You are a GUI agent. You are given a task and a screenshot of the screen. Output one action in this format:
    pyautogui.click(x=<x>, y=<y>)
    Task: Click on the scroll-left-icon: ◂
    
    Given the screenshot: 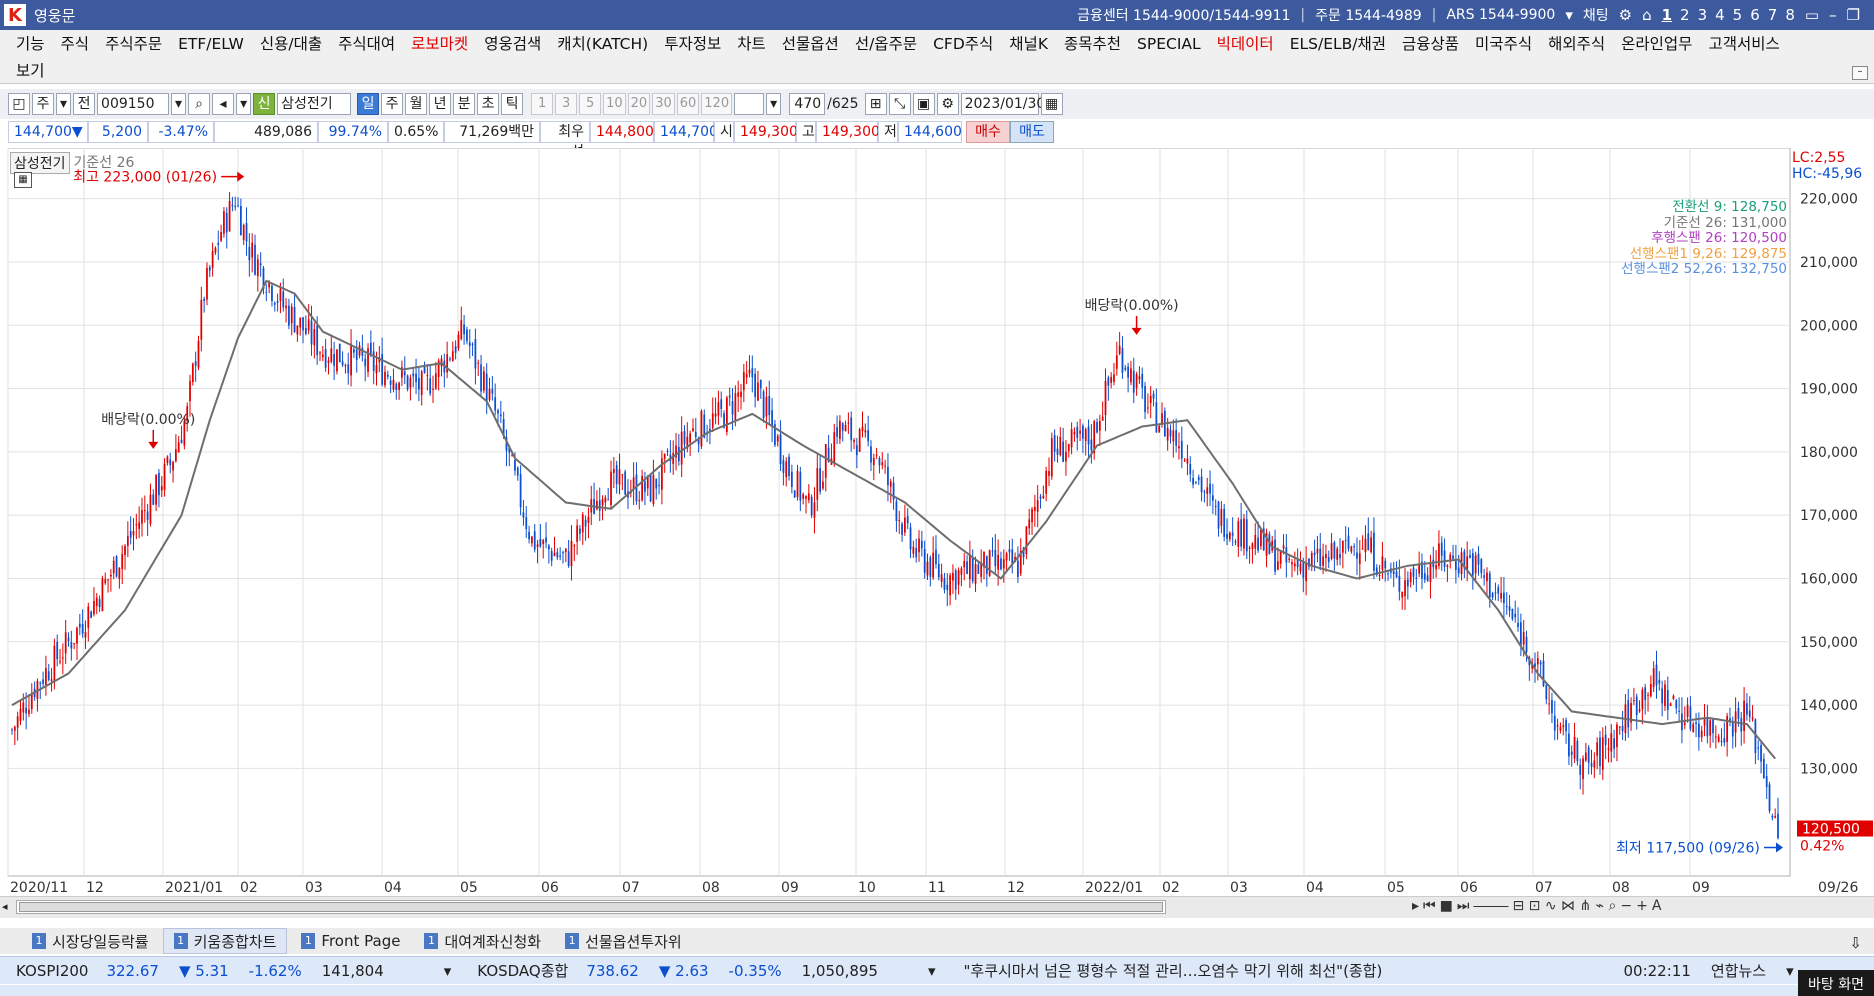 What is the action you would take?
    pyautogui.click(x=5, y=906)
    